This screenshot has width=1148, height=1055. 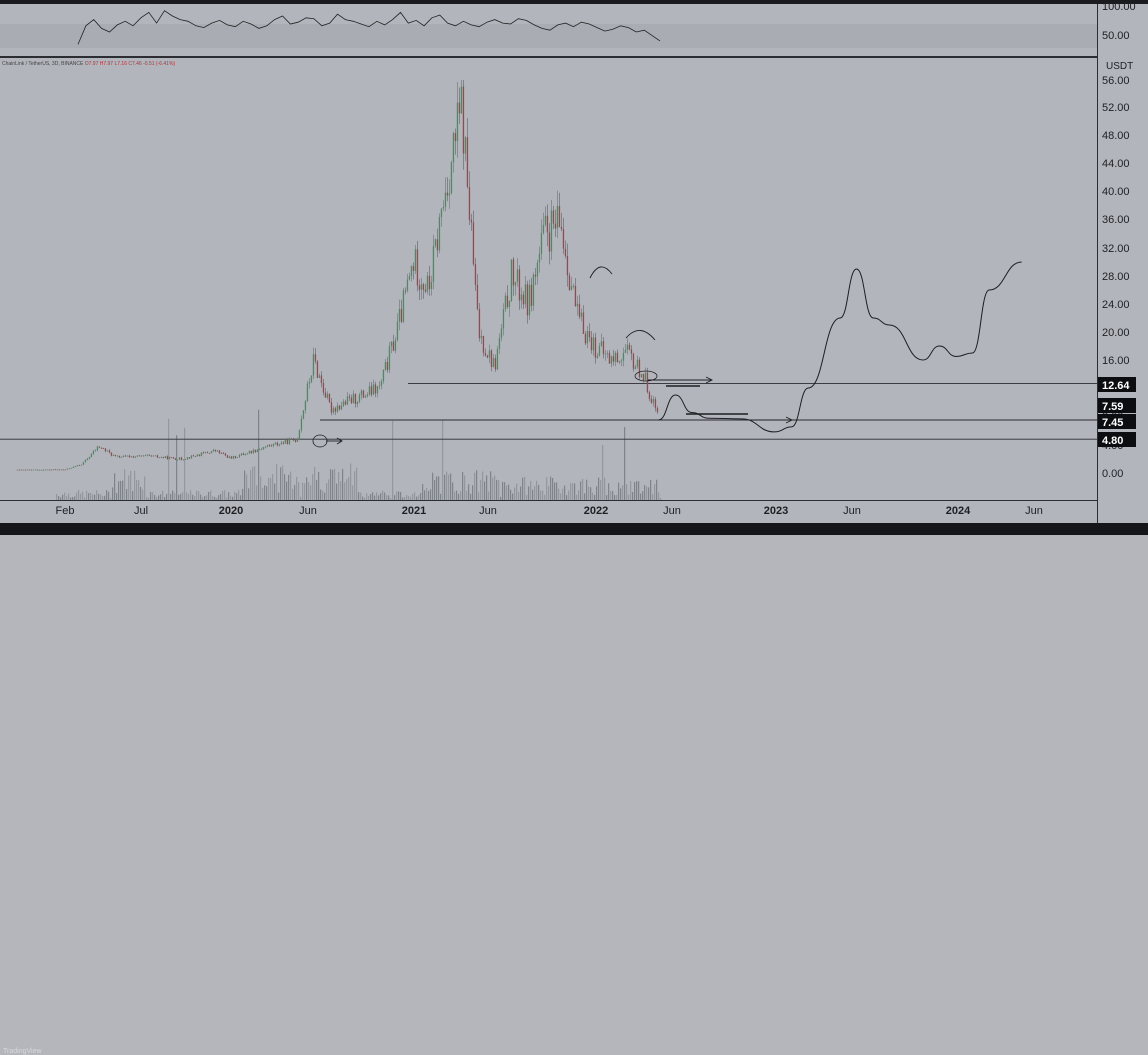 What do you see at coordinates (1117, 405) in the screenshot?
I see `price-tag: 7.59` at bounding box center [1117, 405].